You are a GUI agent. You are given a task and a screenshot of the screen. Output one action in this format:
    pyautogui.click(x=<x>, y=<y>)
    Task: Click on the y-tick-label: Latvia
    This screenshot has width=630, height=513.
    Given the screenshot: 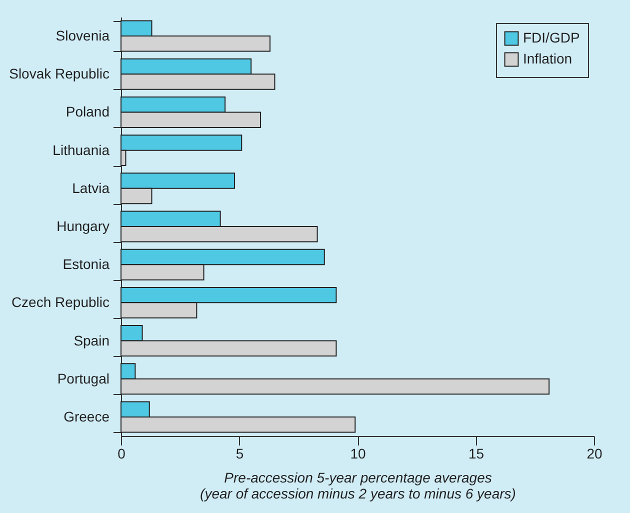 What is the action you would take?
    pyautogui.click(x=91, y=188)
    